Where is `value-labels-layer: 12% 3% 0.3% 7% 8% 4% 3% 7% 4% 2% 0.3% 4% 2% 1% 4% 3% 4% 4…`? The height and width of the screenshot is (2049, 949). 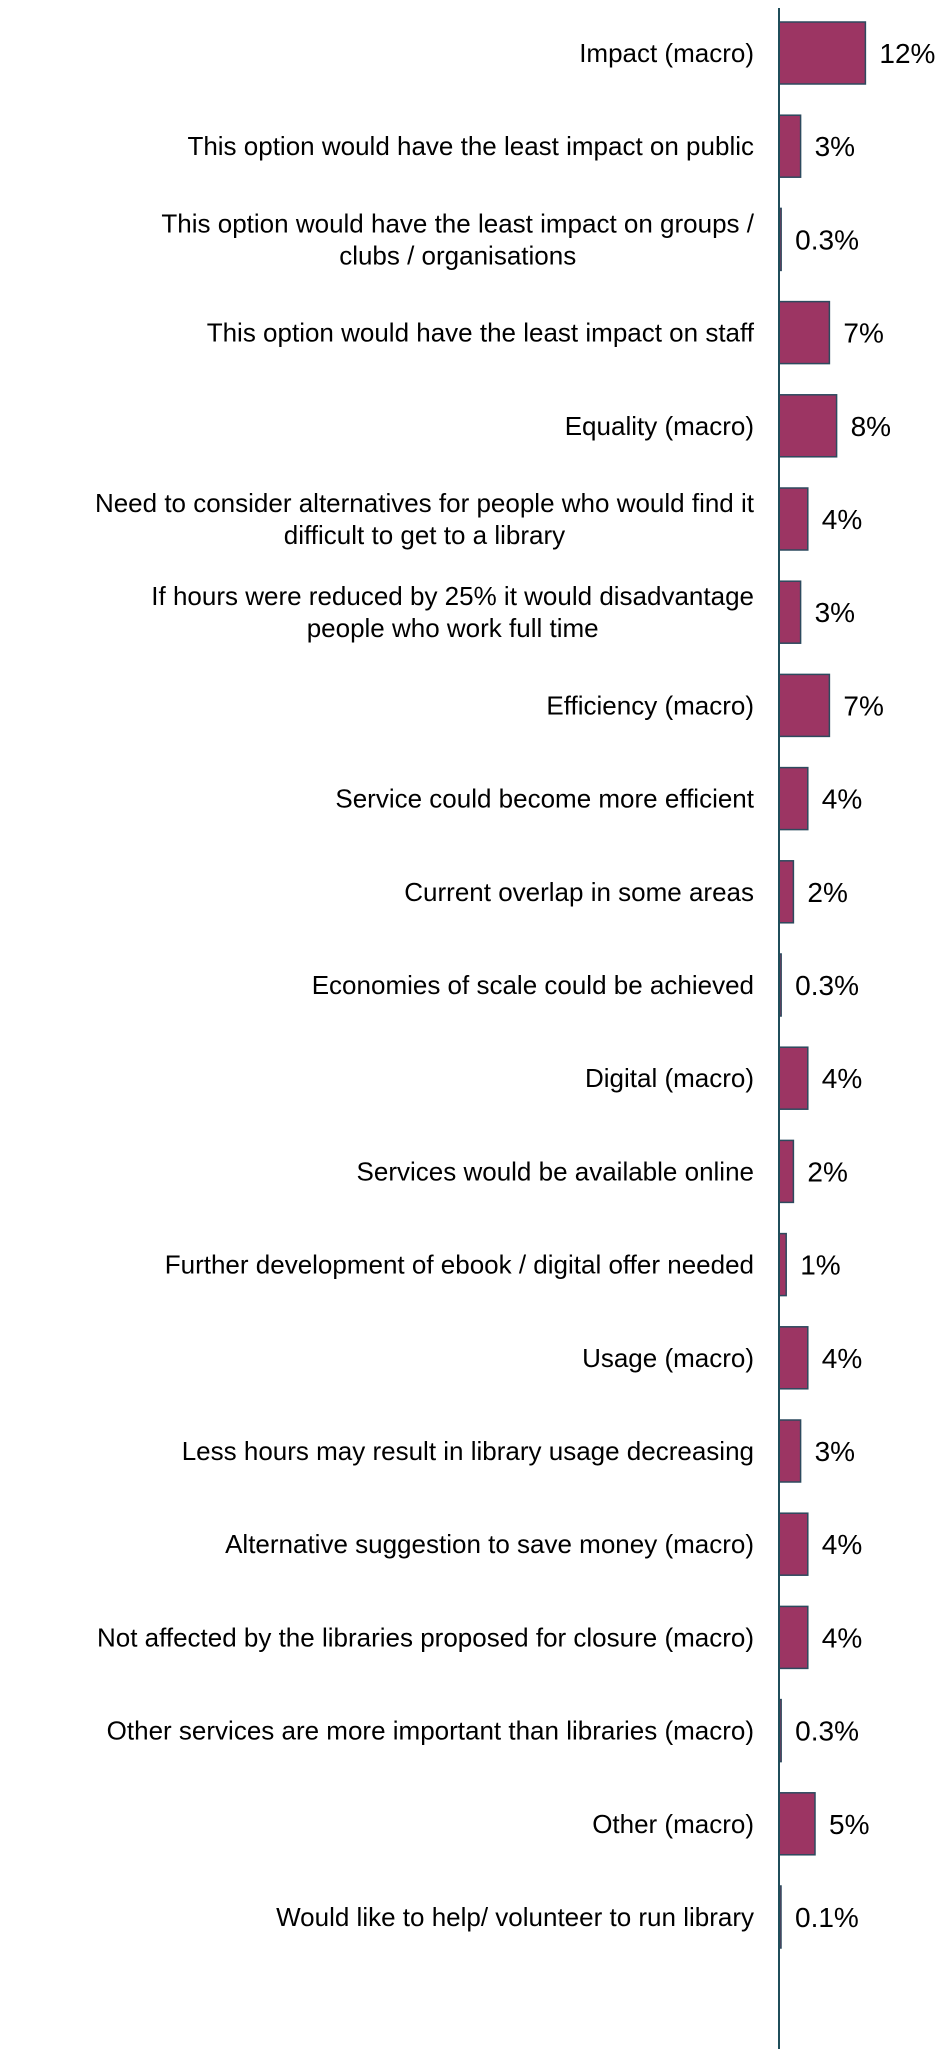 value-labels-layer: 12% 3% 0.3% 7% 8% 4% 3% 7% 4% 2% 0.3% 4% 2% 1% 4% 3% 4% 4… is located at coordinates (865, 985).